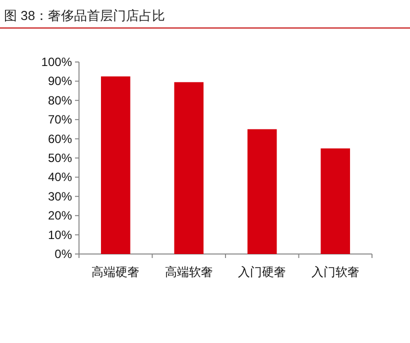  What do you see at coordinates (60, 177) in the screenshot?
I see `y-tick-label: 40%` at bounding box center [60, 177].